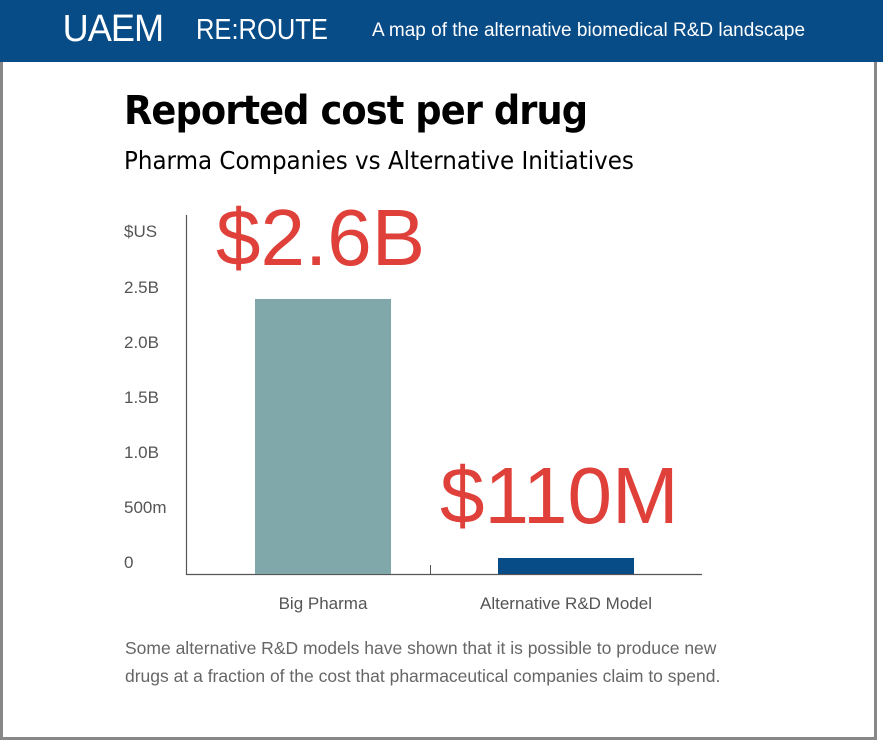  What do you see at coordinates (128, 562) in the screenshot?
I see `y-tick-label: 0` at bounding box center [128, 562].